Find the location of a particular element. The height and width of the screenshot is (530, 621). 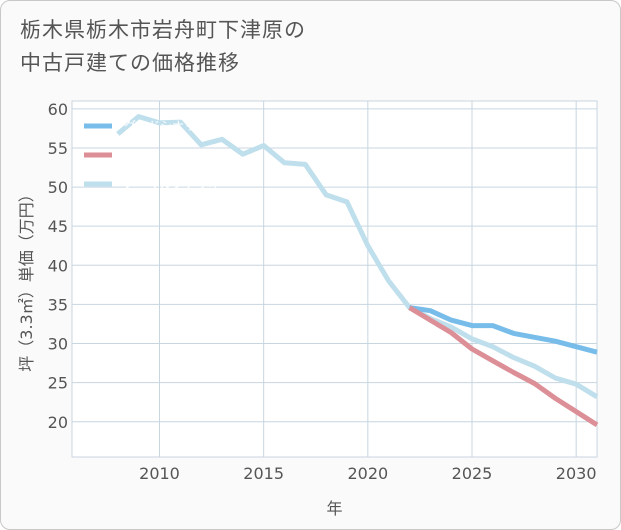

y-axis-title: 坪（3.3㎡）単価（万円） is located at coordinates (26, 278).